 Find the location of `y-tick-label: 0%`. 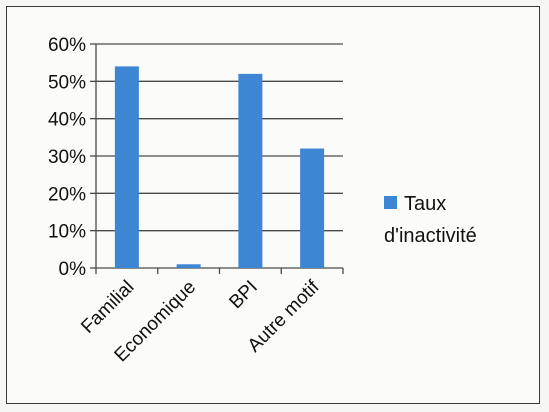

y-tick-label: 0% is located at coordinates (73, 269).